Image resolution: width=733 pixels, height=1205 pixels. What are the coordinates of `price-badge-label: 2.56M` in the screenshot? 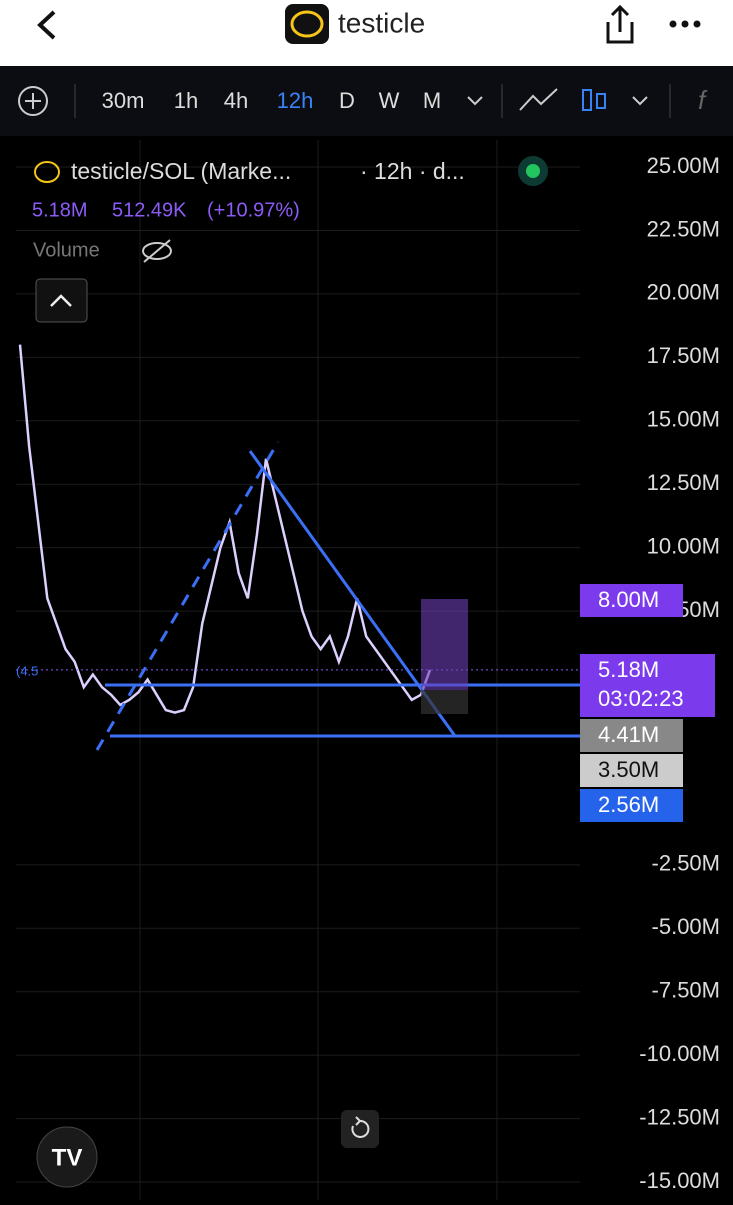 It's located at (628, 804).